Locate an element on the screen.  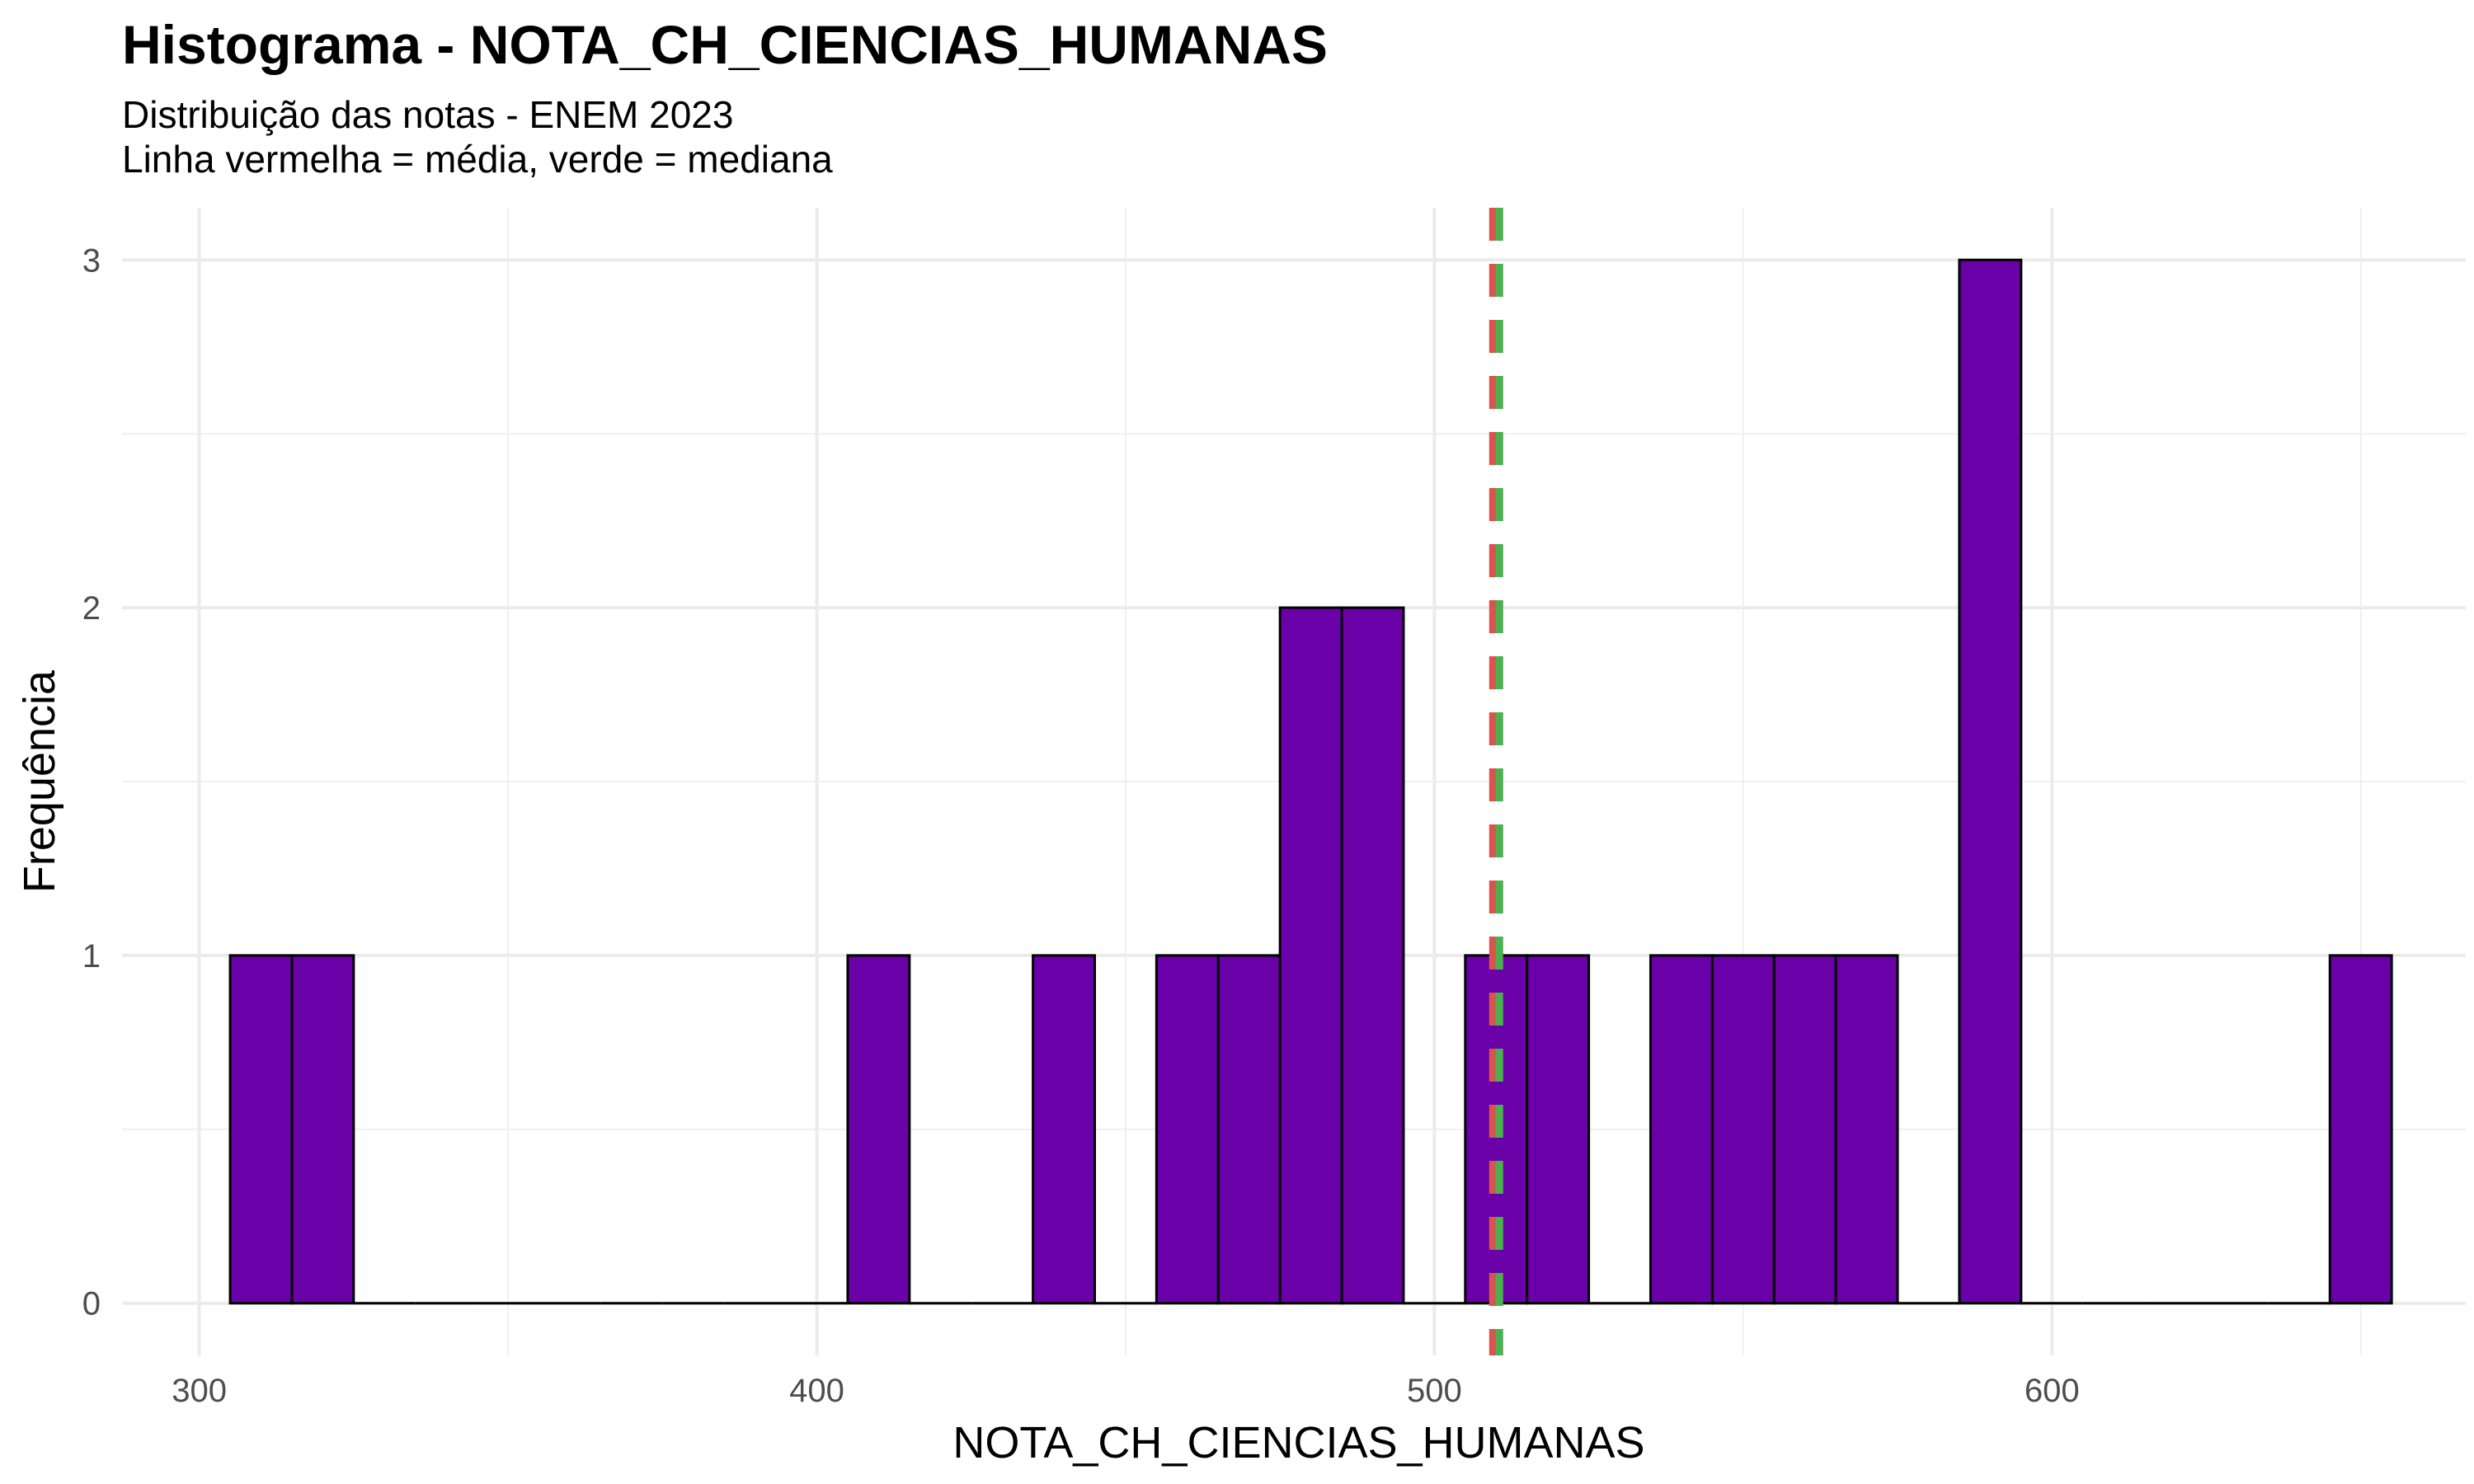
chart-title: Histograma - NOTA_CH_CIENCIAS_HUMANAS is located at coordinates (725, 44).